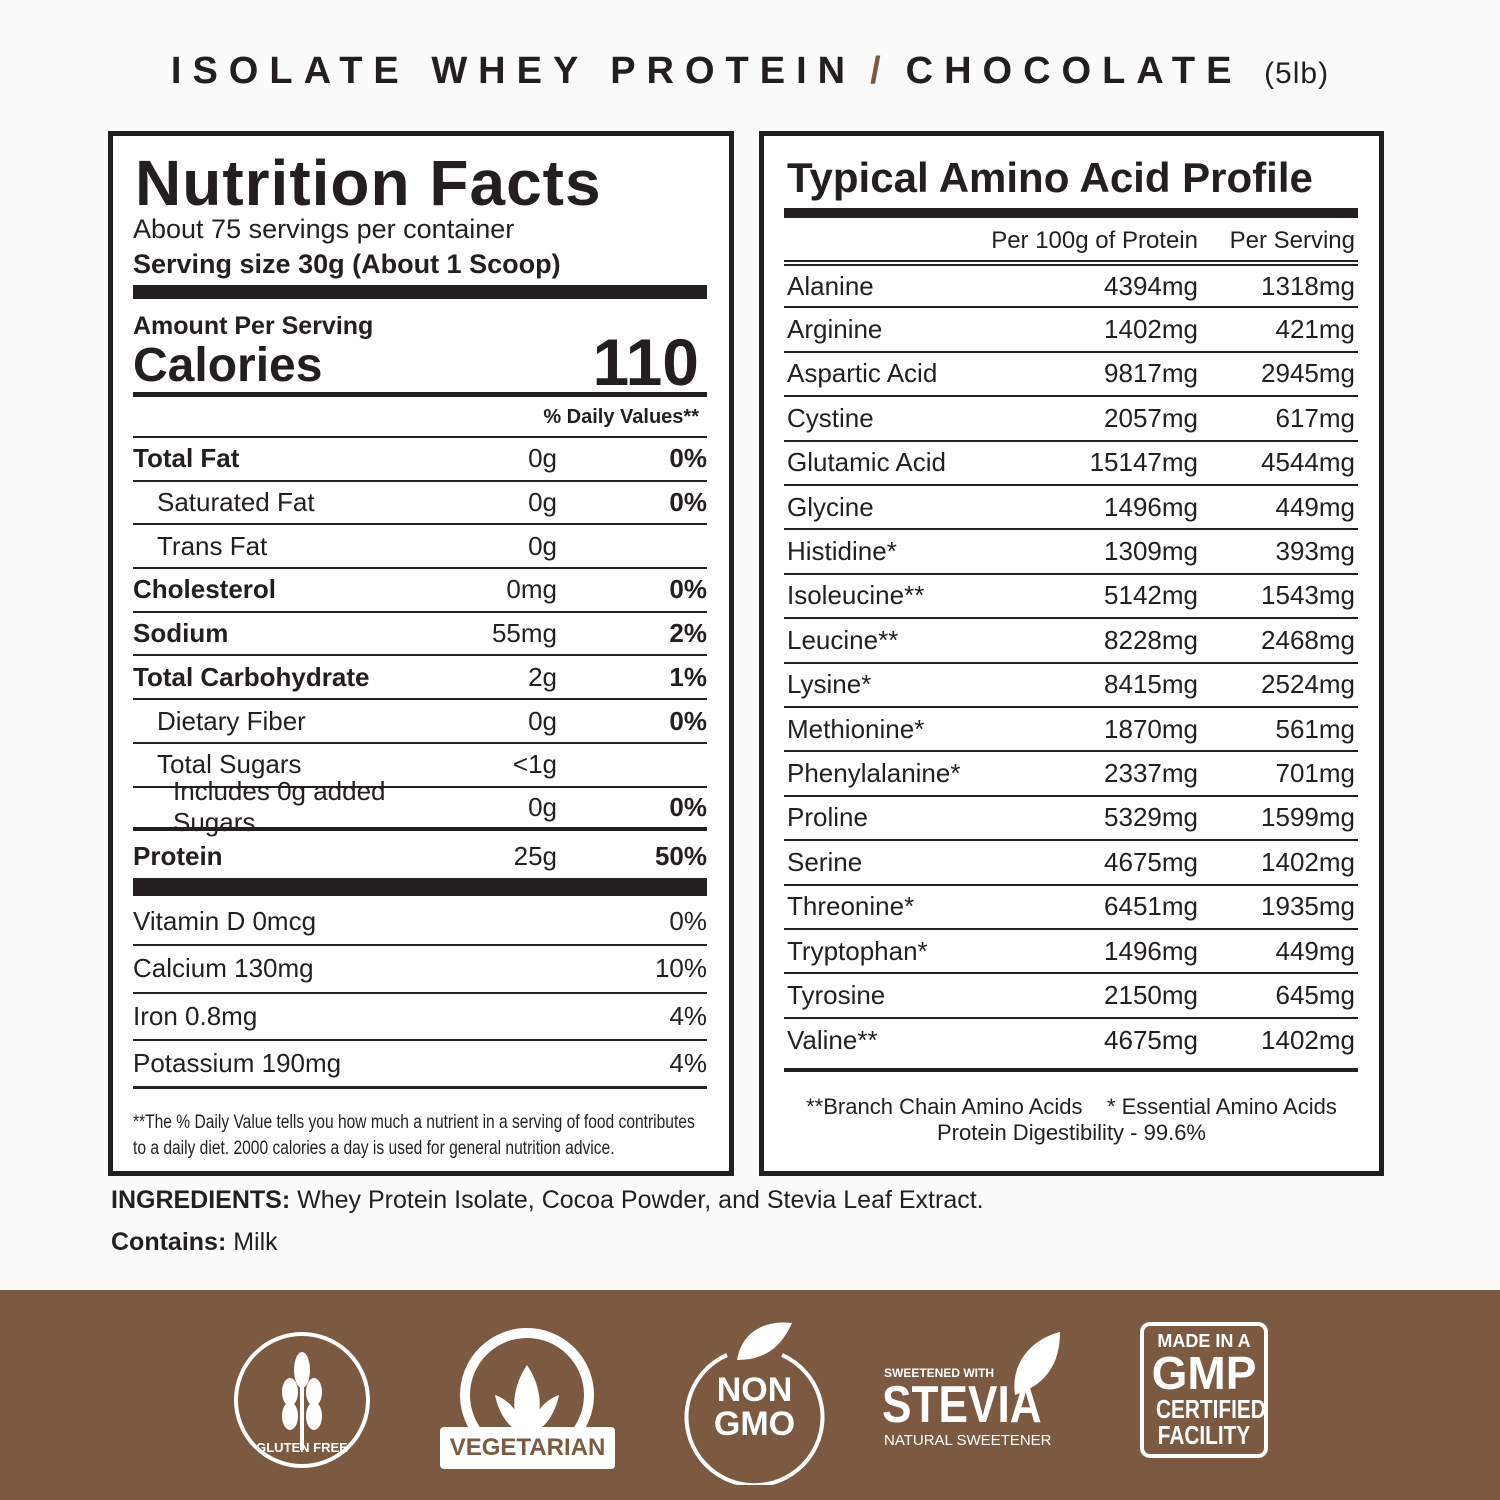 Image resolution: width=1500 pixels, height=1500 pixels. What do you see at coordinates (420, 806) in the screenshot?
I see `nutrient-row: Includes 0g added Sugars 0g 0%` at bounding box center [420, 806].